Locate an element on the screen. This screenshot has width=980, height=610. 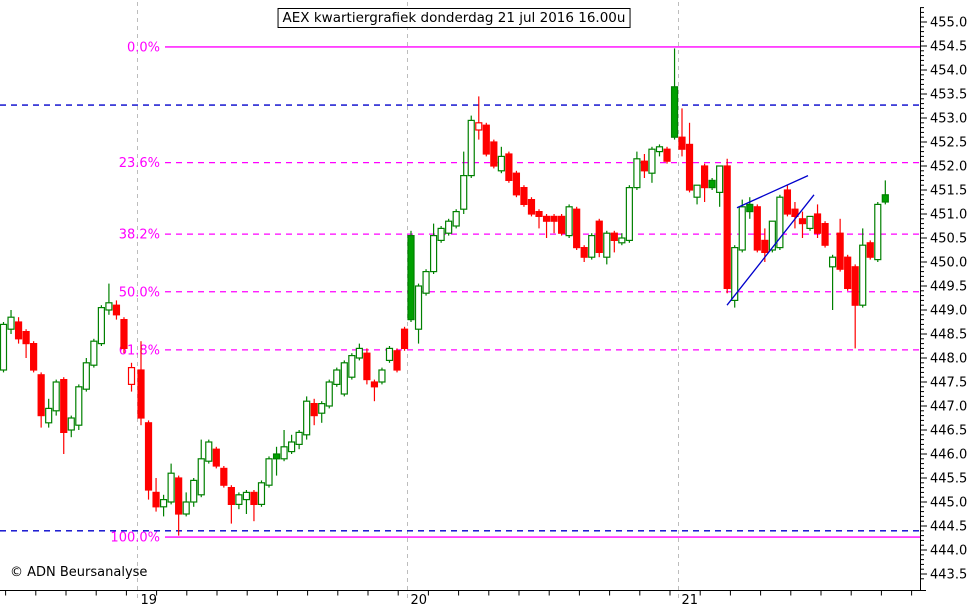
x-axis-day-label: 21 is located at coordinates (690, 600).